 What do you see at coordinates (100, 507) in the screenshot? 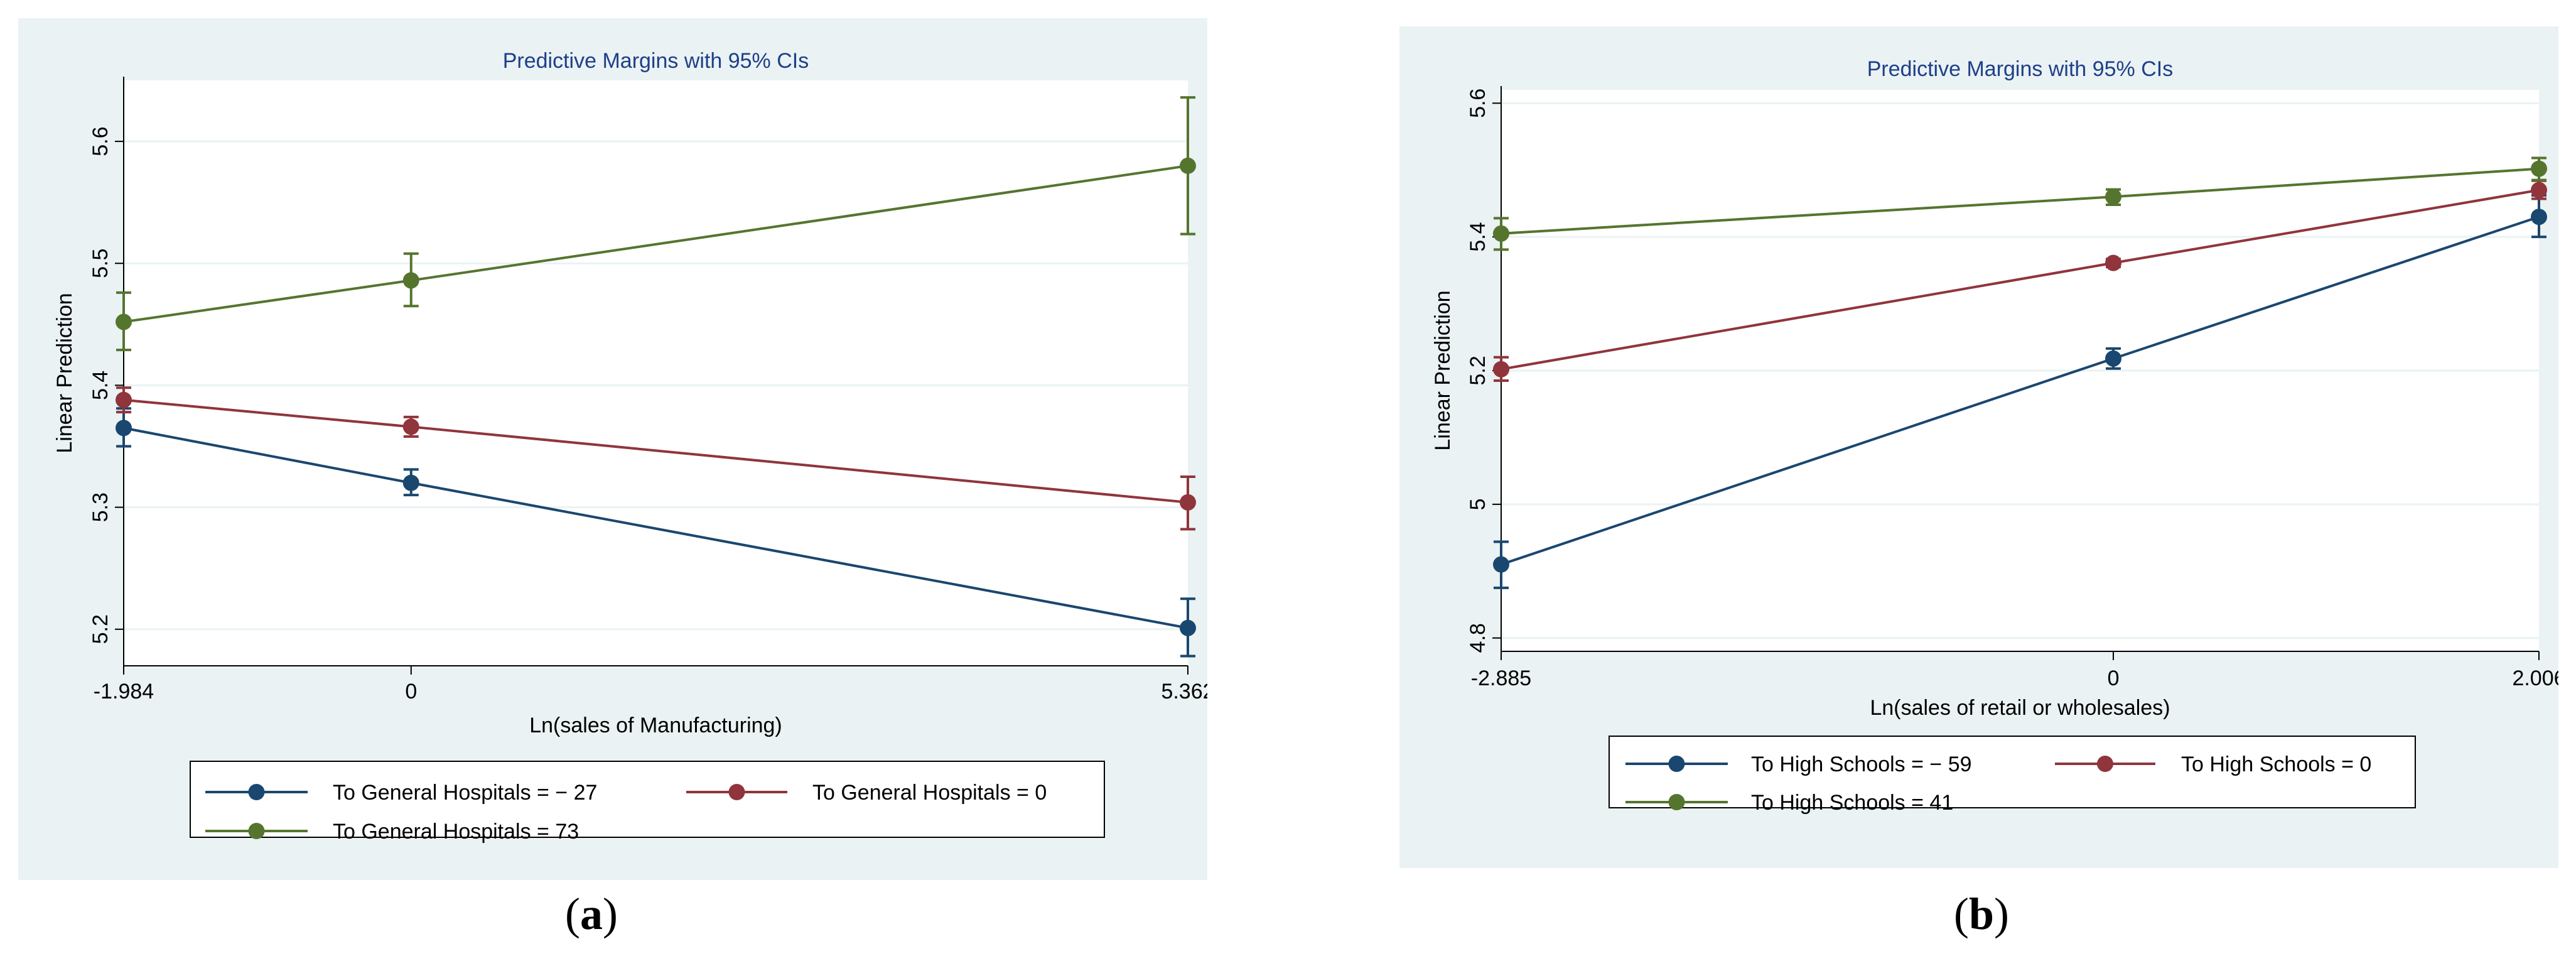
I see `y-tick-label: 5.3` at bounding box center [100, 507].